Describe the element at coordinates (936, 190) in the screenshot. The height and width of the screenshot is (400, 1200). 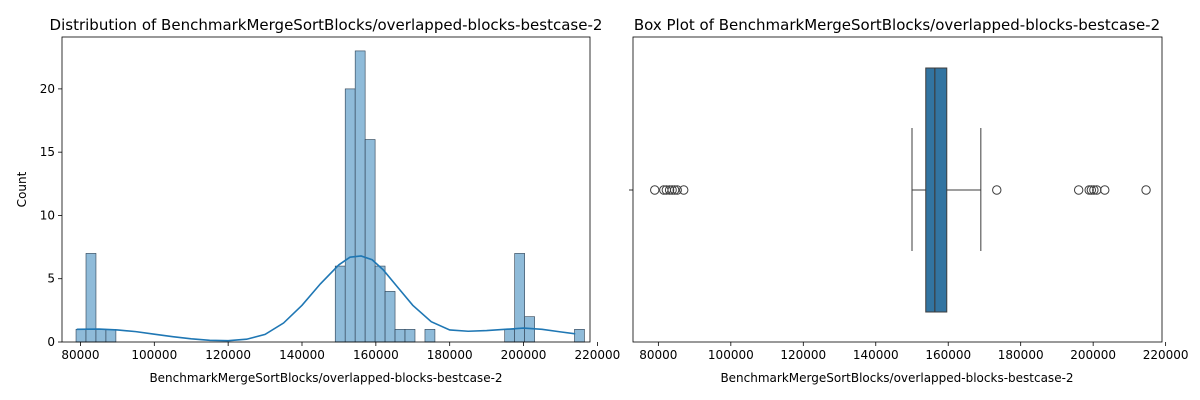
I see `iqr-box` at that location.